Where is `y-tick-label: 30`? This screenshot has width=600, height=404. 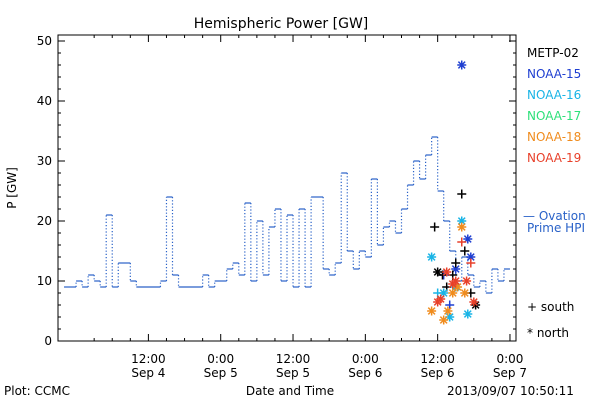
y-tick-label: 30 is located at coordinates (44, 161).